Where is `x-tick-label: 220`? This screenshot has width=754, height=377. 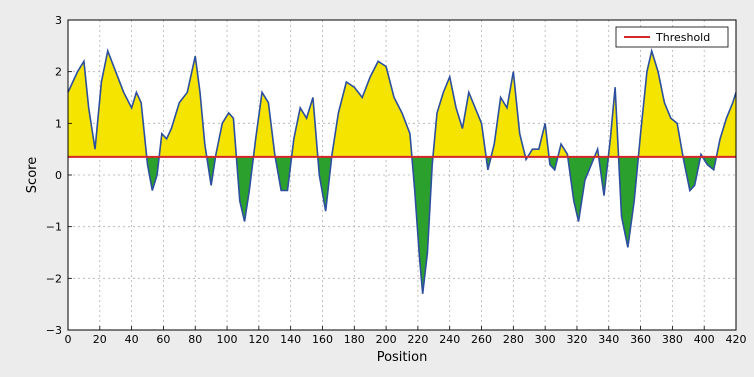
x-tick-label: 220 is located at coordinates (417, 339).